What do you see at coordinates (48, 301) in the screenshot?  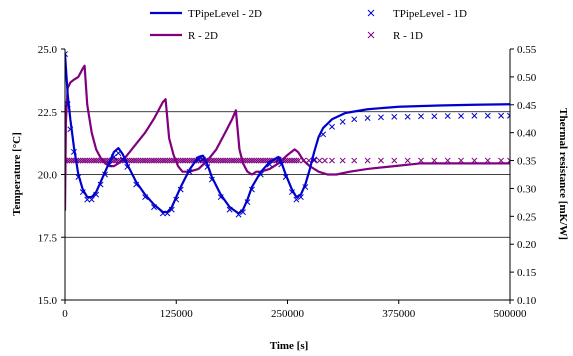 I see `y-left-tick-label: 15.0` at bounding box center [48, 301].